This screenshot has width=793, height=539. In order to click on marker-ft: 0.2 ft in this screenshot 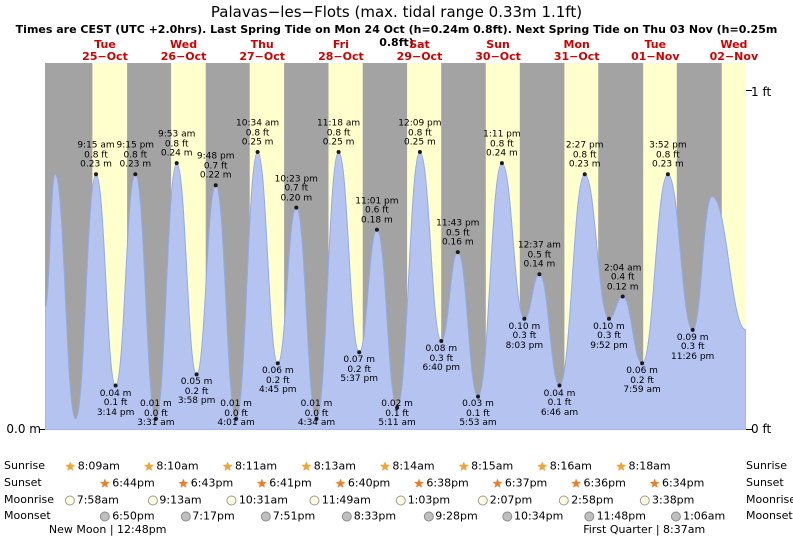, I will do `click(642, 380)`.